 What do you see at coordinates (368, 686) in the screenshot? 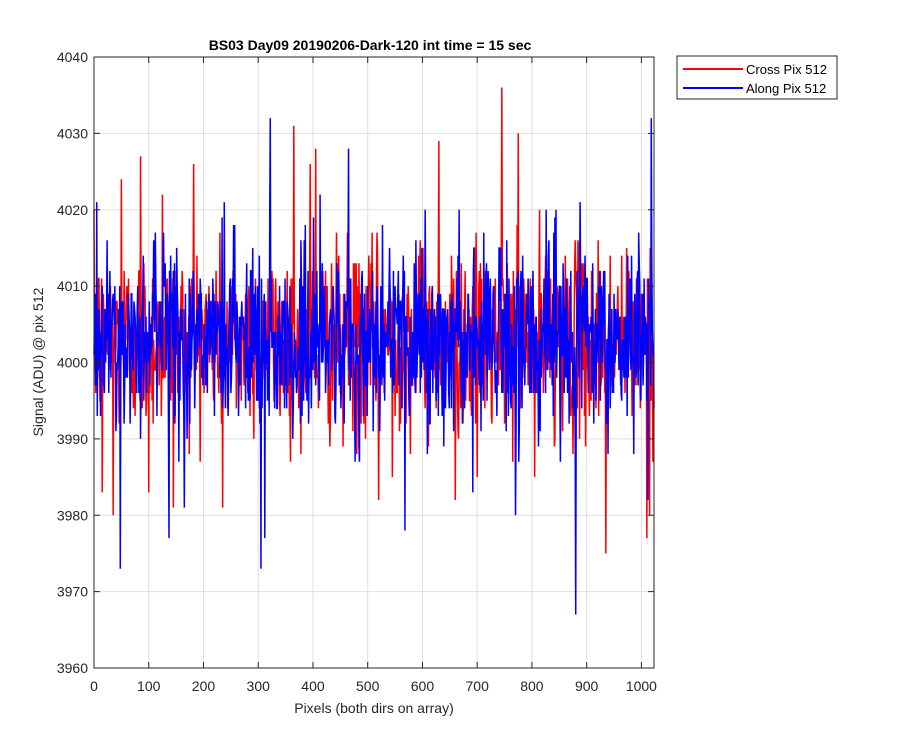
I see `x-tick-label: 500` at bounding box center [368, 686].